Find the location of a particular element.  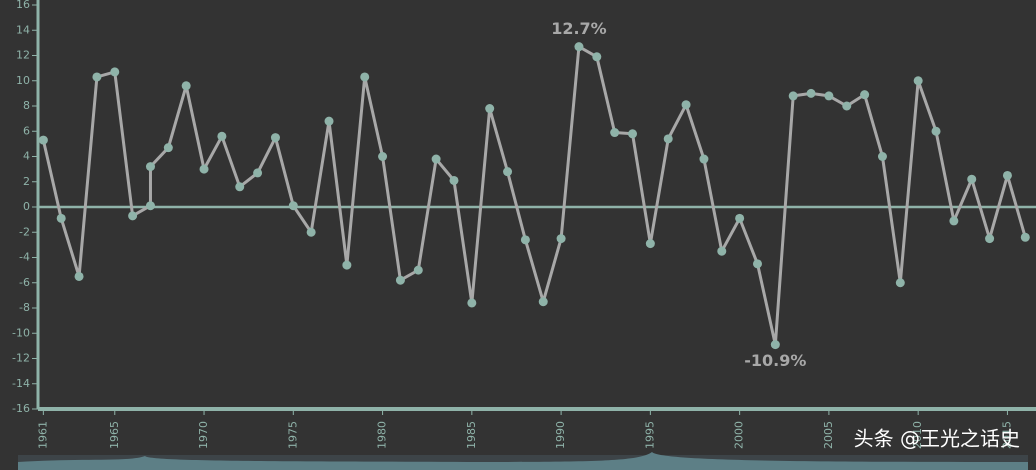

y-tick-label: -6 is located at coordinates (24, 282).